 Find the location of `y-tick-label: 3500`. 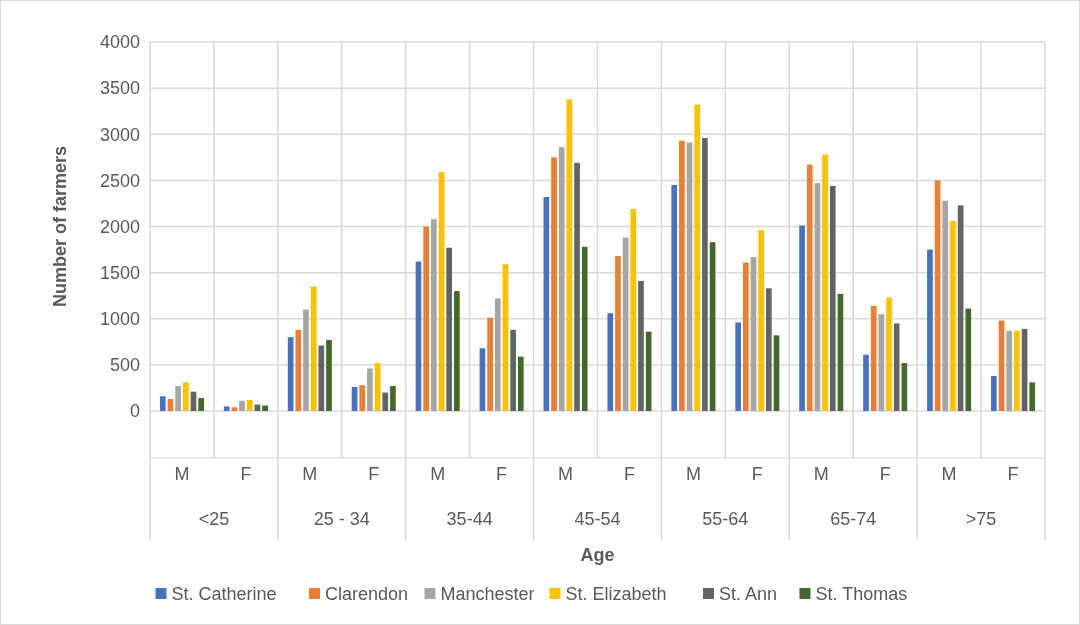

y-tick-label: 3500 is located at coordinates (119, 88).